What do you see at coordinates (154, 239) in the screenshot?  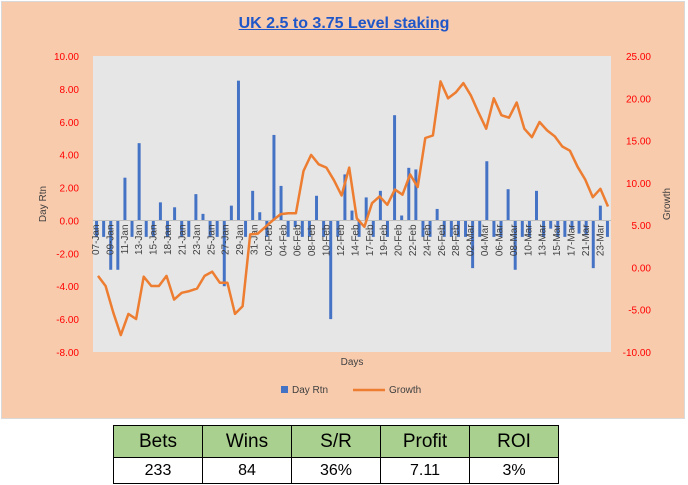 I see `x-tick-label: 15-Jan` at bounding box center [154, 239].